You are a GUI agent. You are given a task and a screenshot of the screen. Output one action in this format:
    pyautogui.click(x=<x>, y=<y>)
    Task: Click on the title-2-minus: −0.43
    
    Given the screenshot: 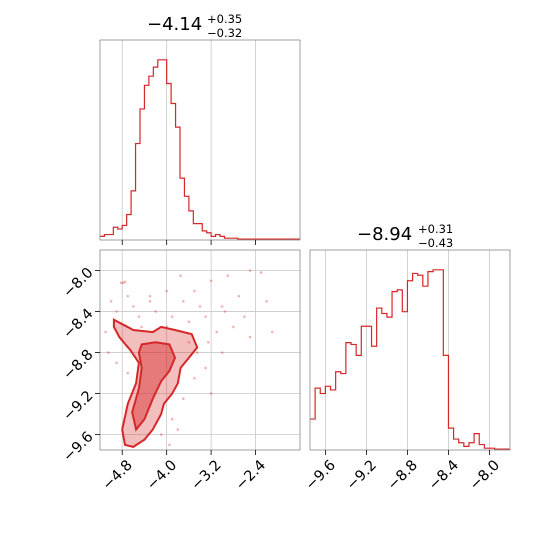 What is the action you would take?
    pyautogui.click(x=435, y=243)
    